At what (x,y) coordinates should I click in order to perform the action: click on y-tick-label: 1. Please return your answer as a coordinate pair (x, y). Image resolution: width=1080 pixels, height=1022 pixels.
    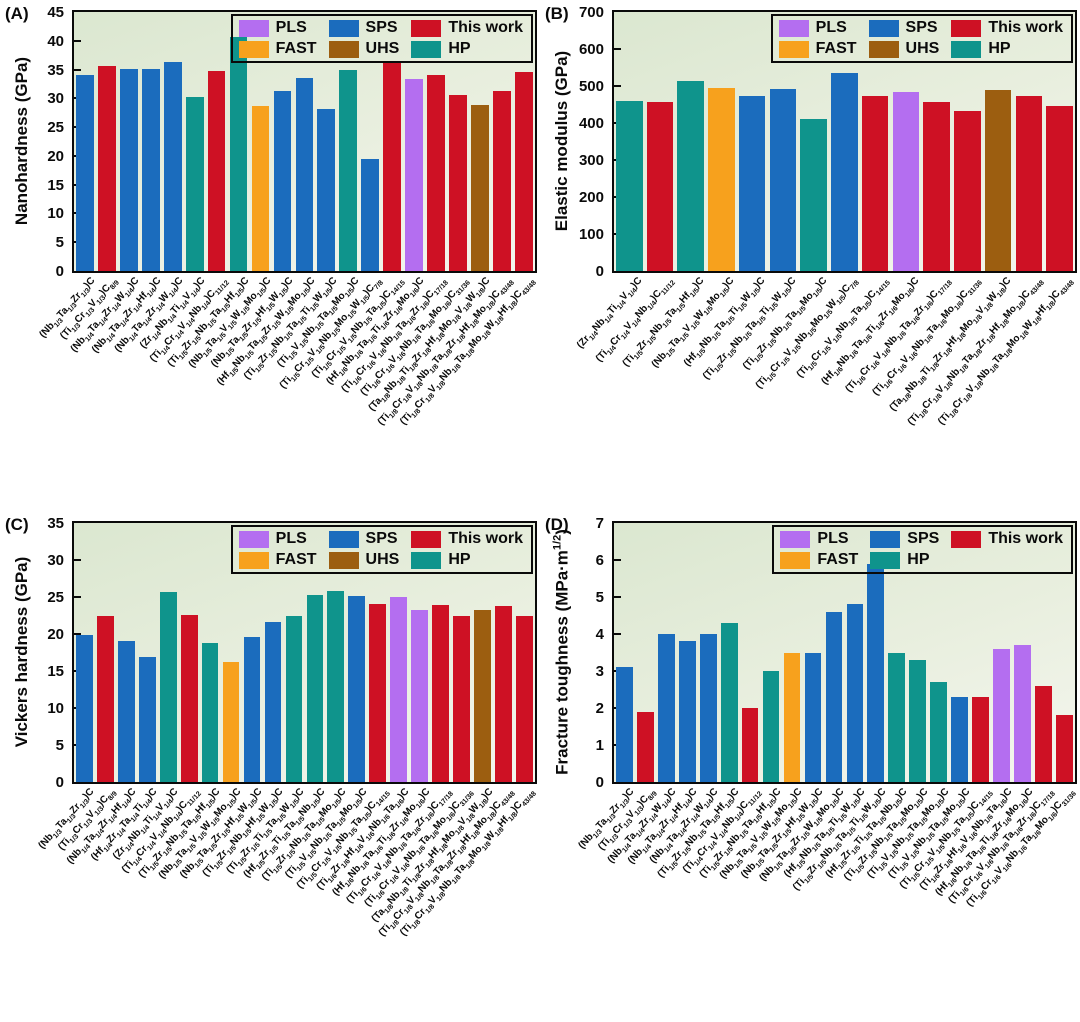
    Looking at the image, I should click on (599, 745).